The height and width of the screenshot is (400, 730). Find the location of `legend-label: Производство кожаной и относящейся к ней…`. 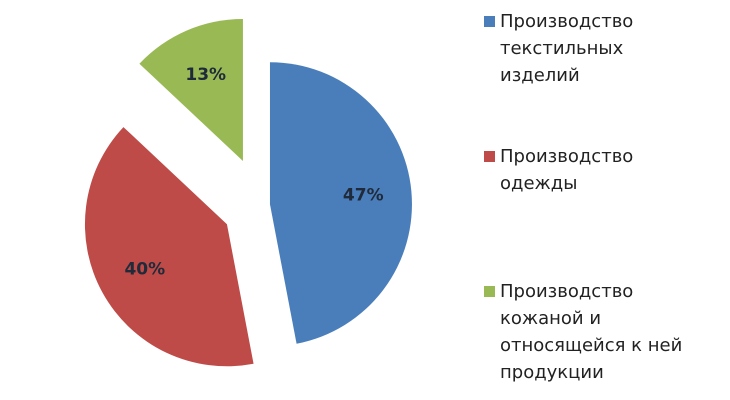

legend-label: Производство кожаной и относящейся к ней… is located at coordinates (591, 332).